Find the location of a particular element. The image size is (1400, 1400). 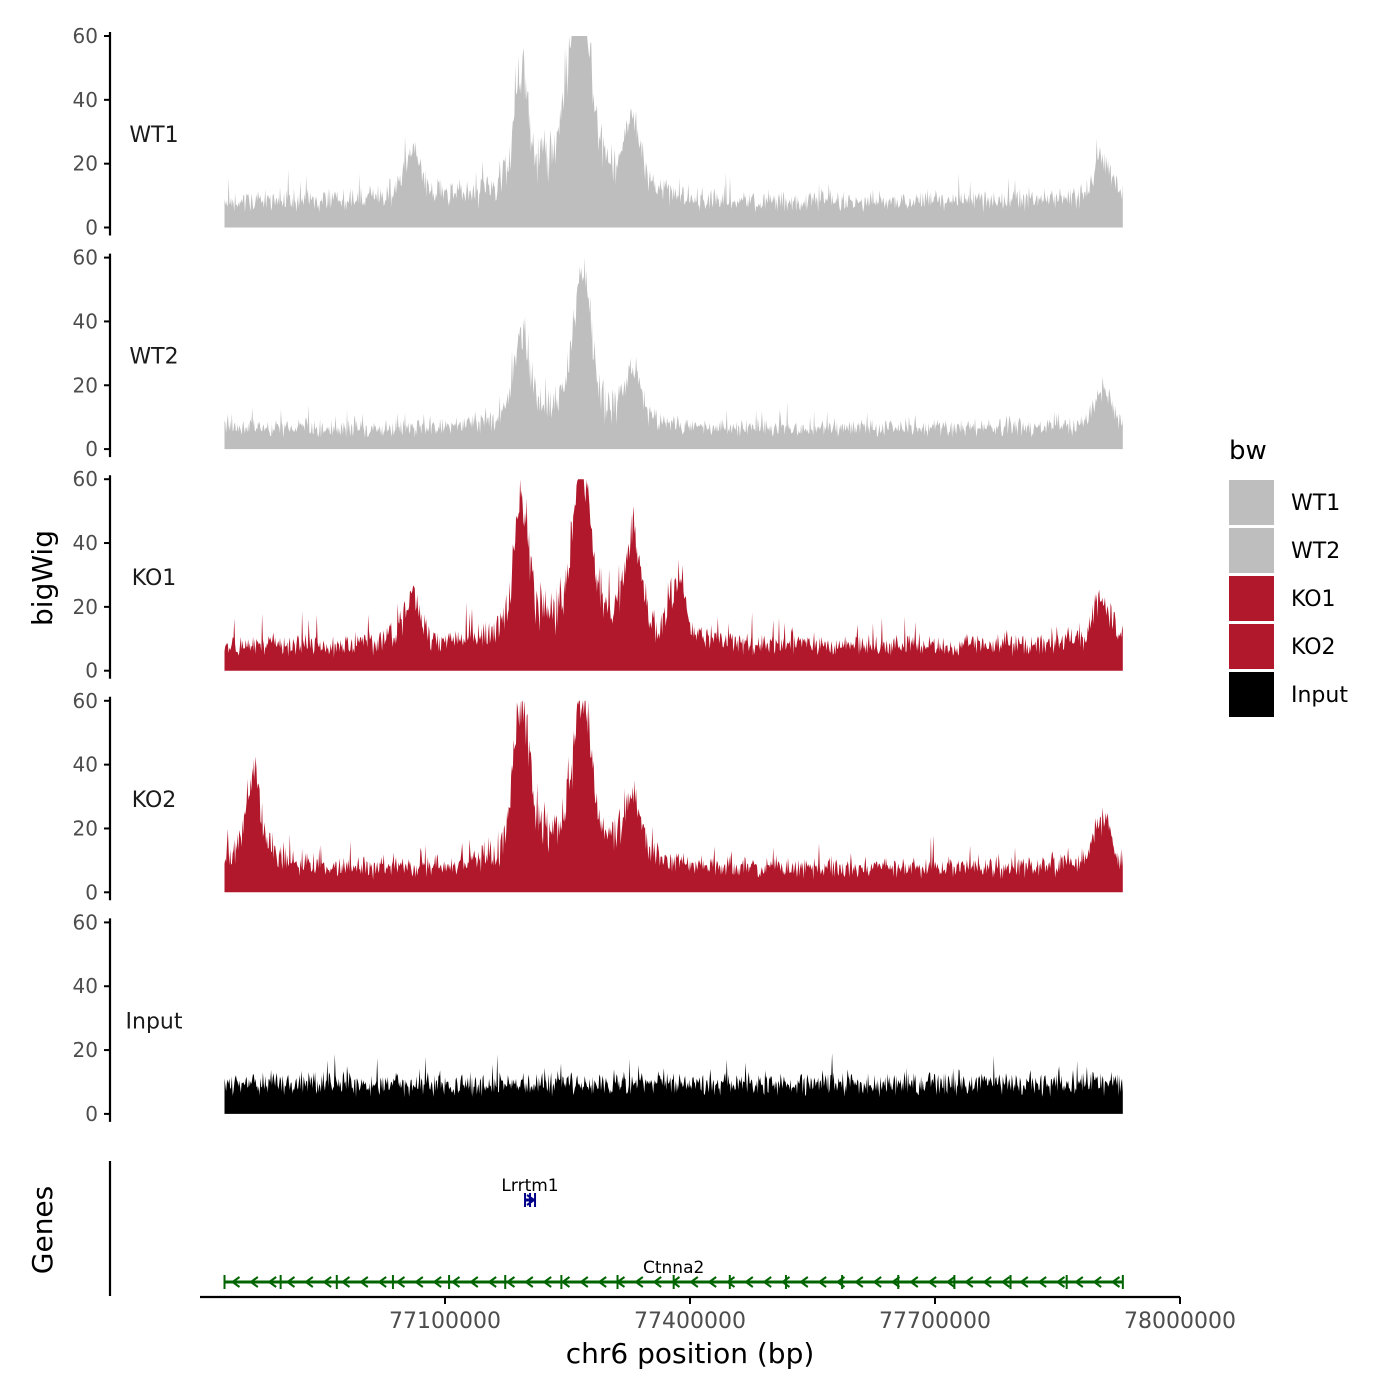

track-panel-input: 0 20 40 60 Input is located at coordinates (598, 1018).